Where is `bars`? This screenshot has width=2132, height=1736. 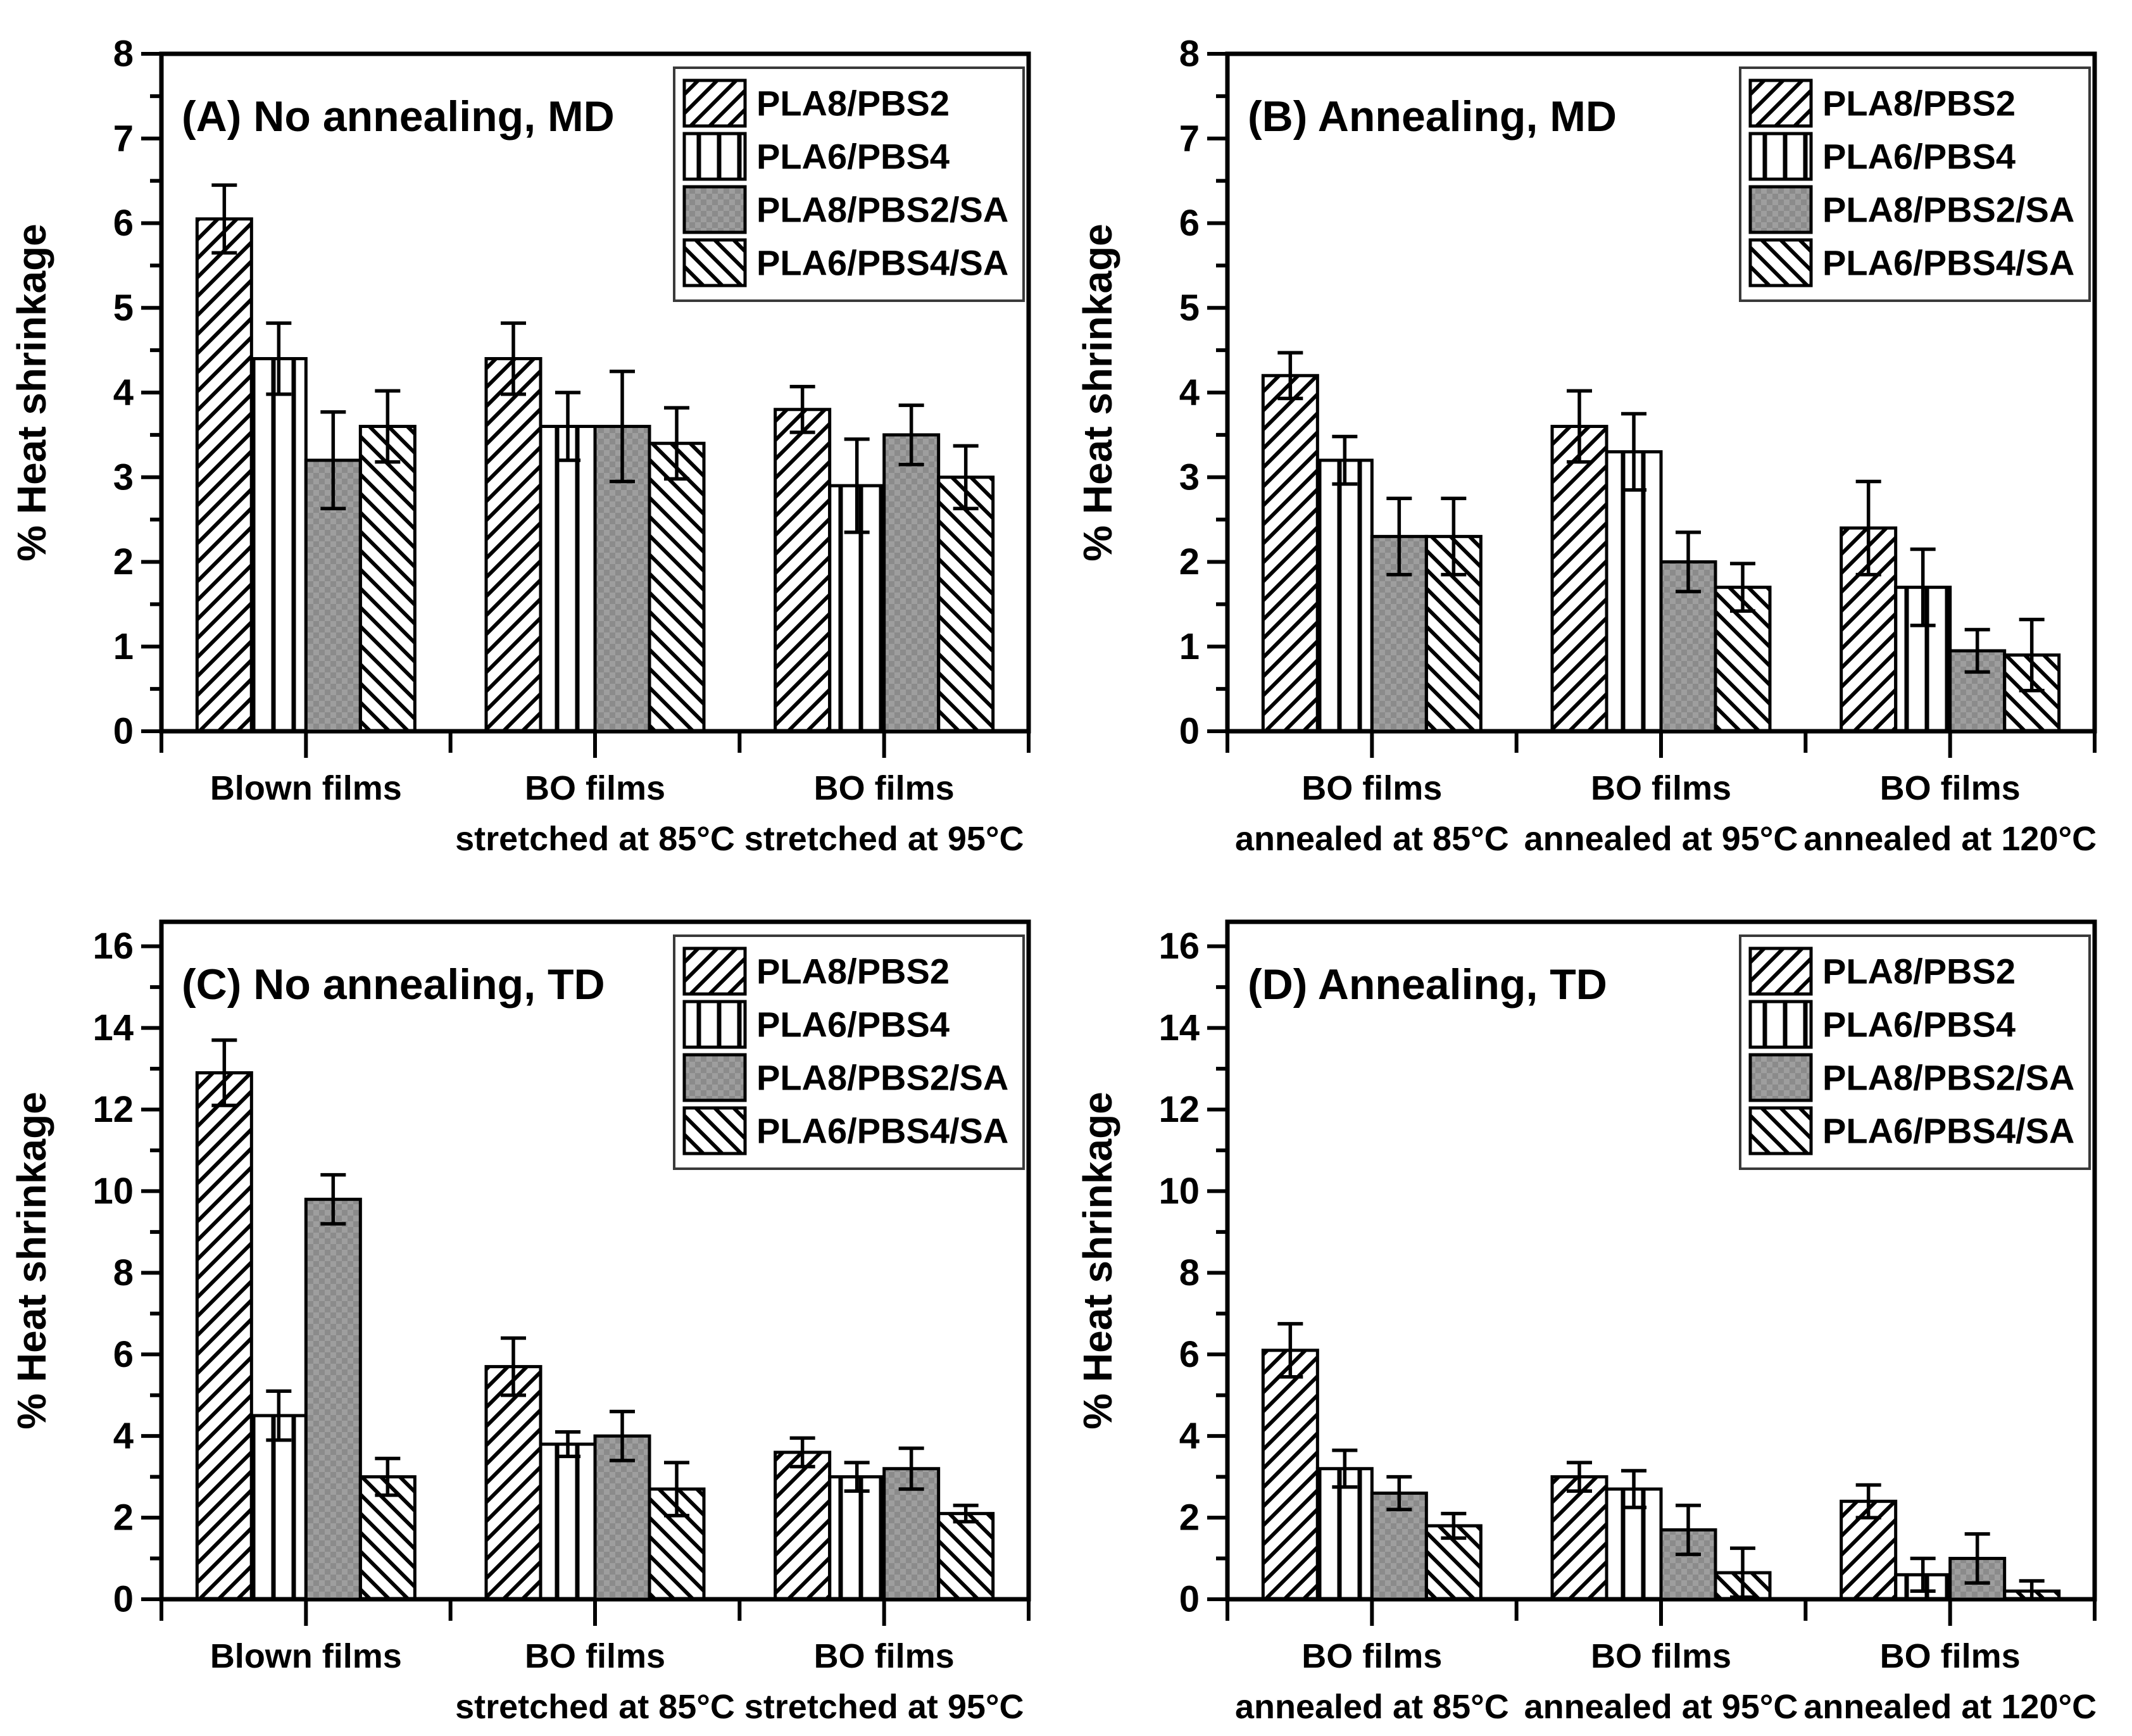
bars is located at coordinates (595, 475).